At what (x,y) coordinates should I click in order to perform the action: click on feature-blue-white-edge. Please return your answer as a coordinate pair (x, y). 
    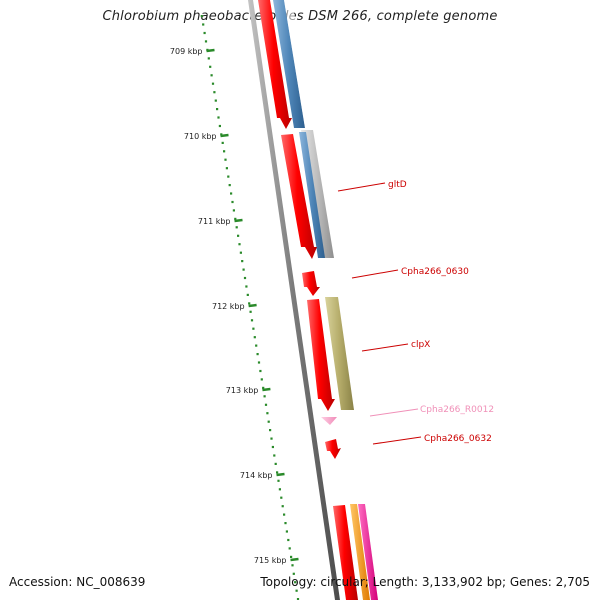
    Looking at the image, I should click on (298, 64).